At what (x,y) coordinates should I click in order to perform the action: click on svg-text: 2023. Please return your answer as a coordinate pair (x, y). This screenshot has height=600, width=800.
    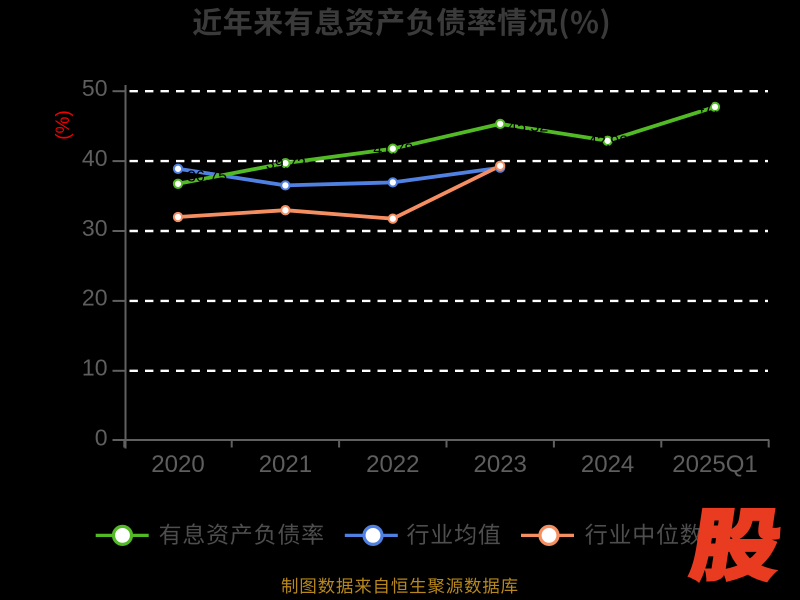
    Looking at the image, I should click on (500, 464).